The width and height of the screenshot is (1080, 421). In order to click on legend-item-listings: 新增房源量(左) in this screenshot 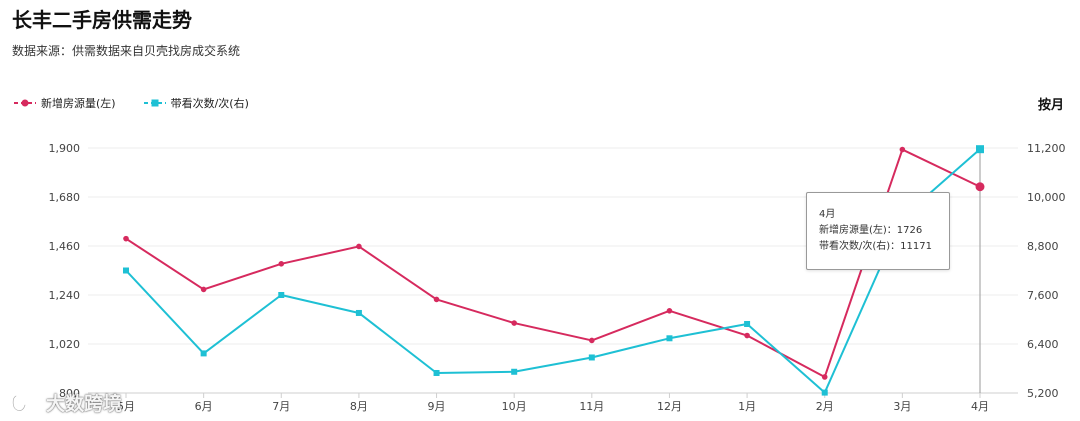, I will do `click(65, 103)`.